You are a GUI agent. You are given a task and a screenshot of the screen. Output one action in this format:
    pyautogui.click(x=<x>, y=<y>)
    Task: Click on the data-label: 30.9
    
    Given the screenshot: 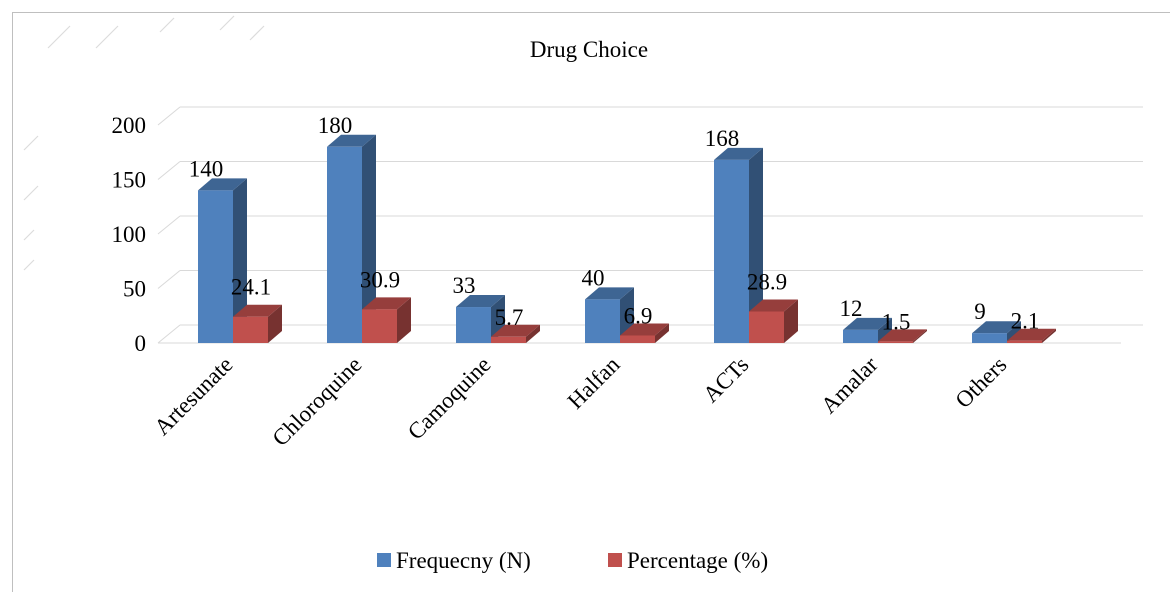 What is the action you would take?
    pyautogui.click(x=380, y=279)
    